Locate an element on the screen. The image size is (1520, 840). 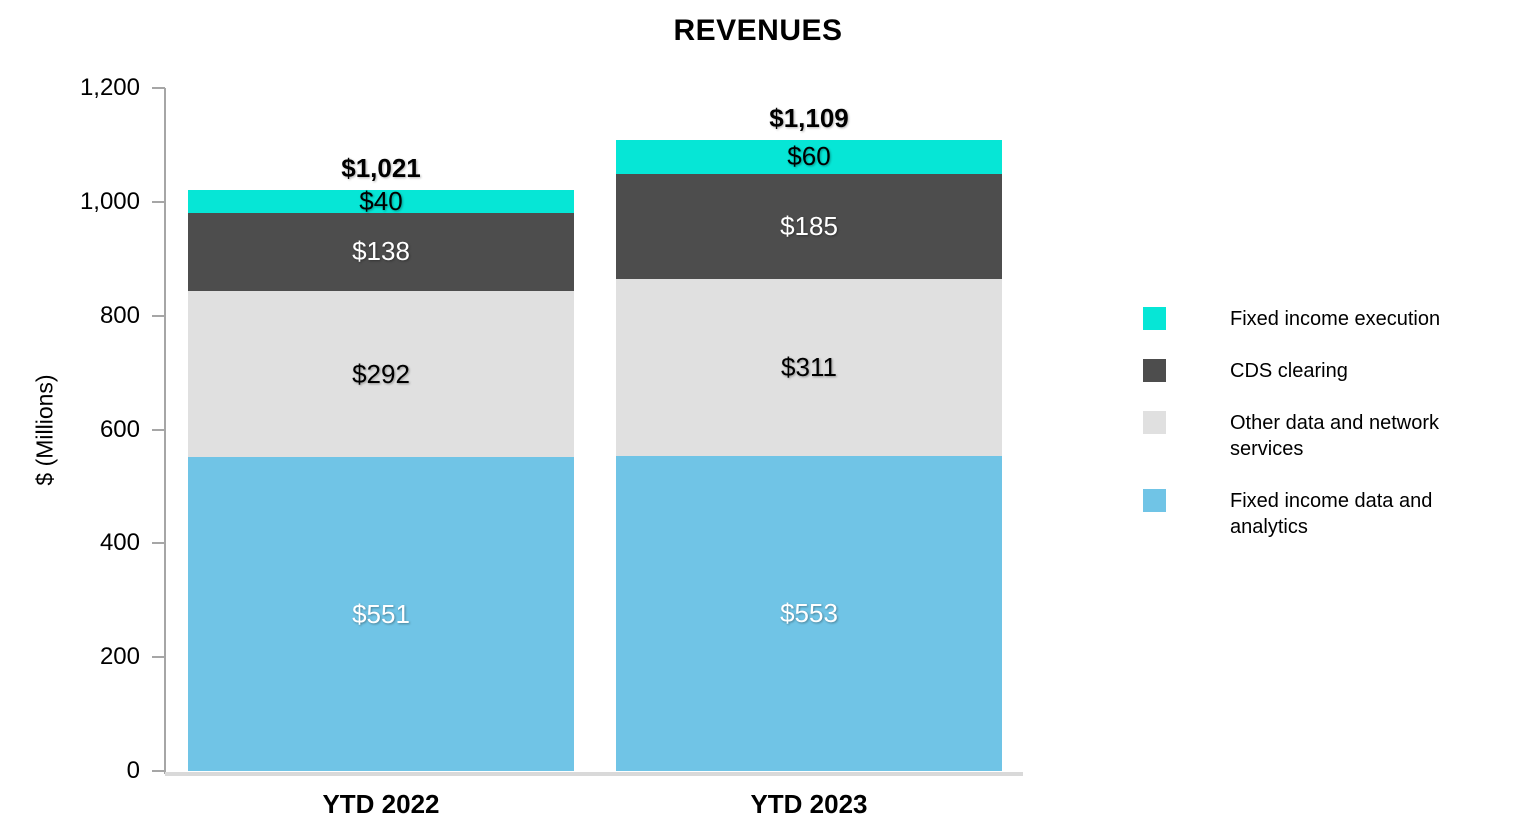
segment-value-label: $311 is located at coordinates (809, 367).